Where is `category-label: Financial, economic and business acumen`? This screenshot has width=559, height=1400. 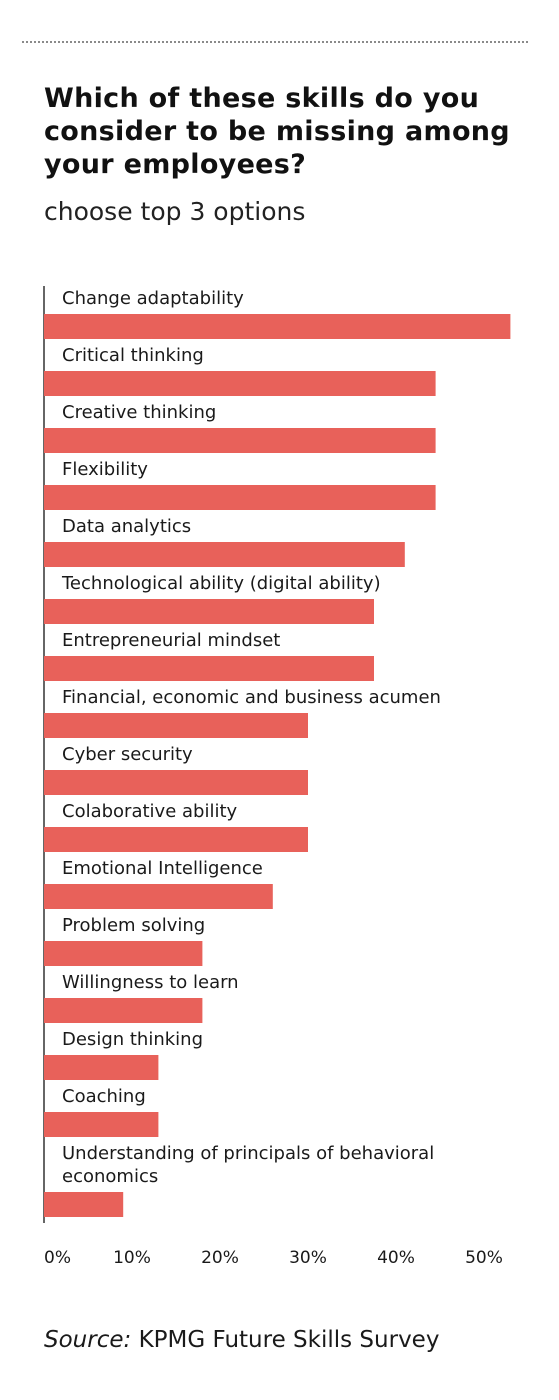
category-label: Financial, economic and business acumen is located at coordinates (251, 697).